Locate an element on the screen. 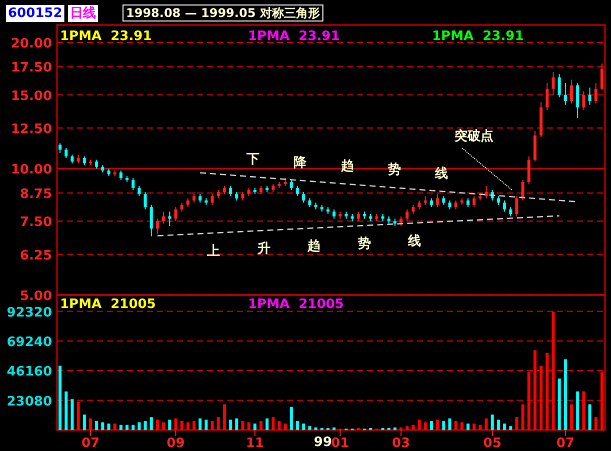  text: 日线 is located at coordinates (83, 13).